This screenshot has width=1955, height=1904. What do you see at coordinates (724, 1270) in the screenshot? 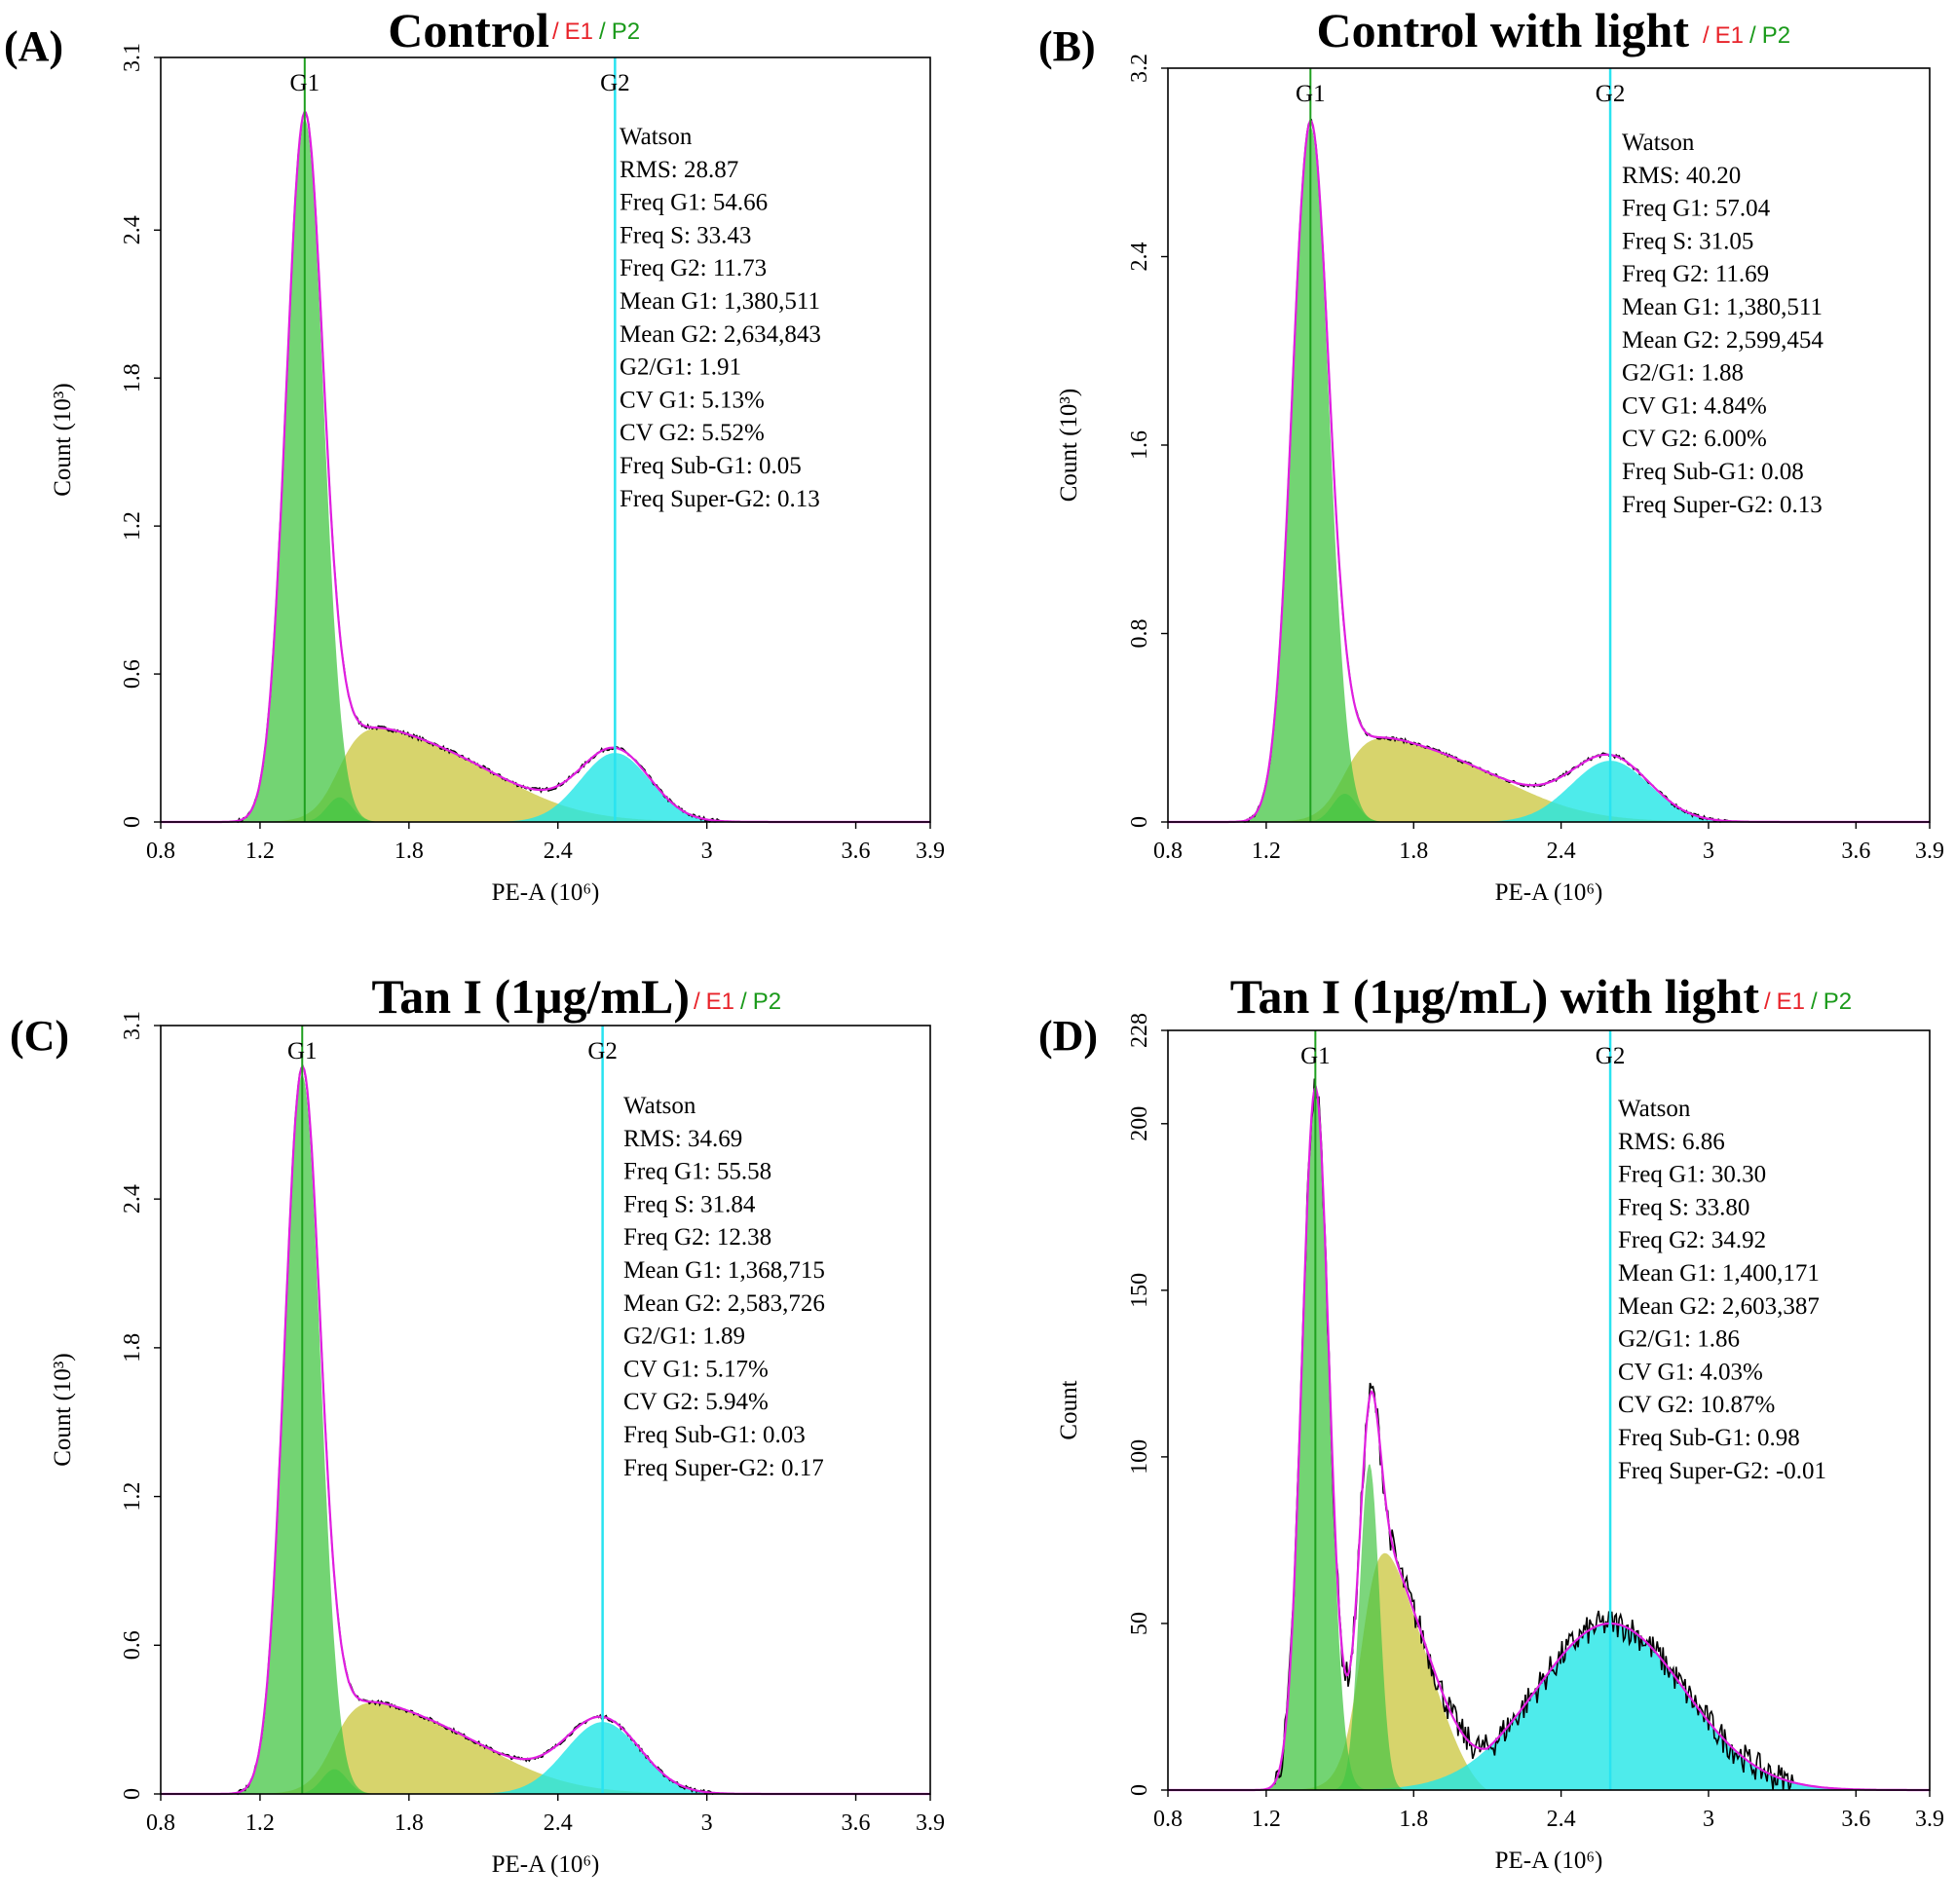
I see `stat-line: Mean G1: 1,368,715` at bounding box center [724, 1270].